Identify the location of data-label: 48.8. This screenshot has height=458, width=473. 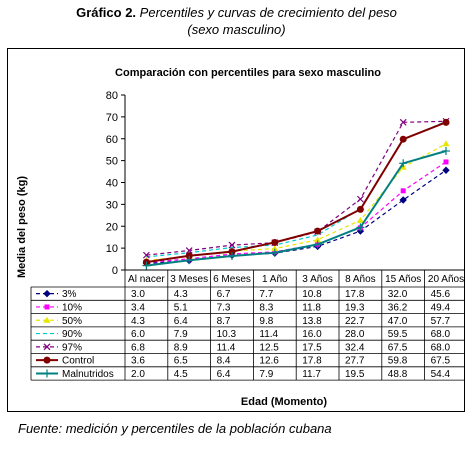
(398, 374).